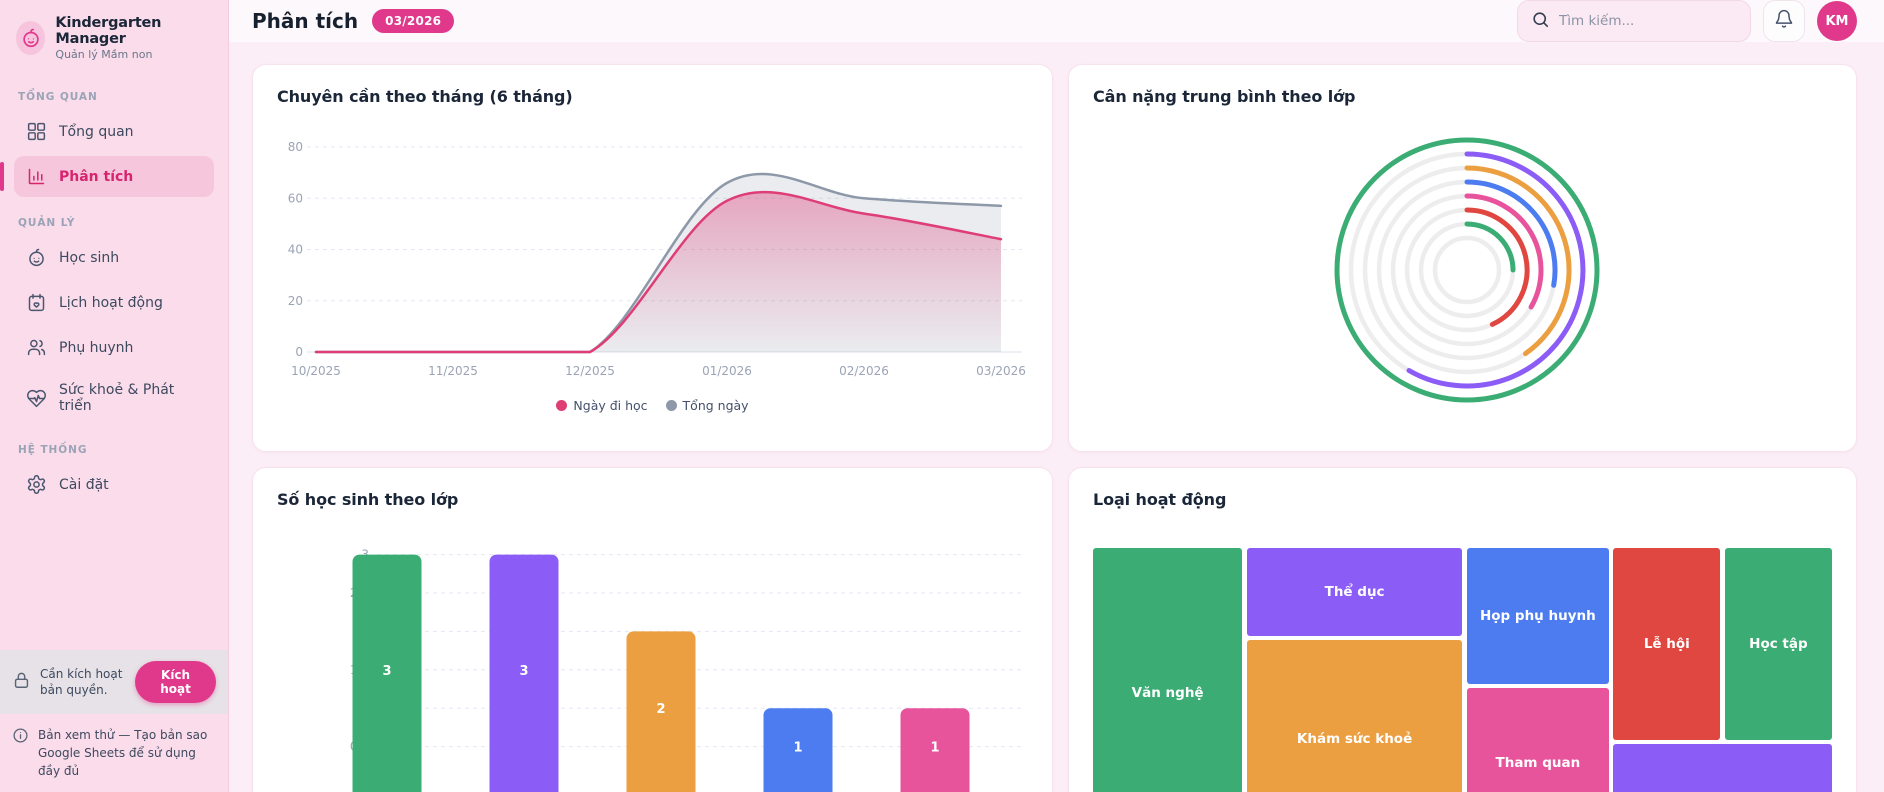  I want to click on sidebar-item-label: Cài đặt, so click(84, 484).